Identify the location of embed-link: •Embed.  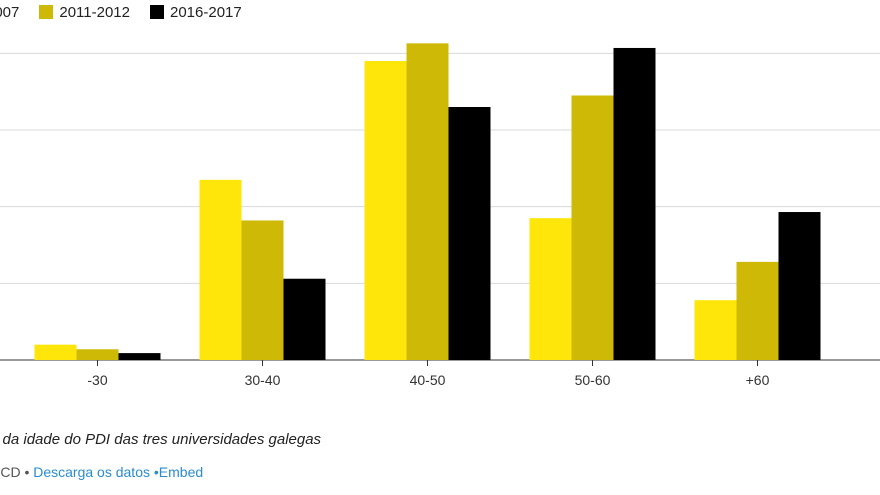
(178, 472).